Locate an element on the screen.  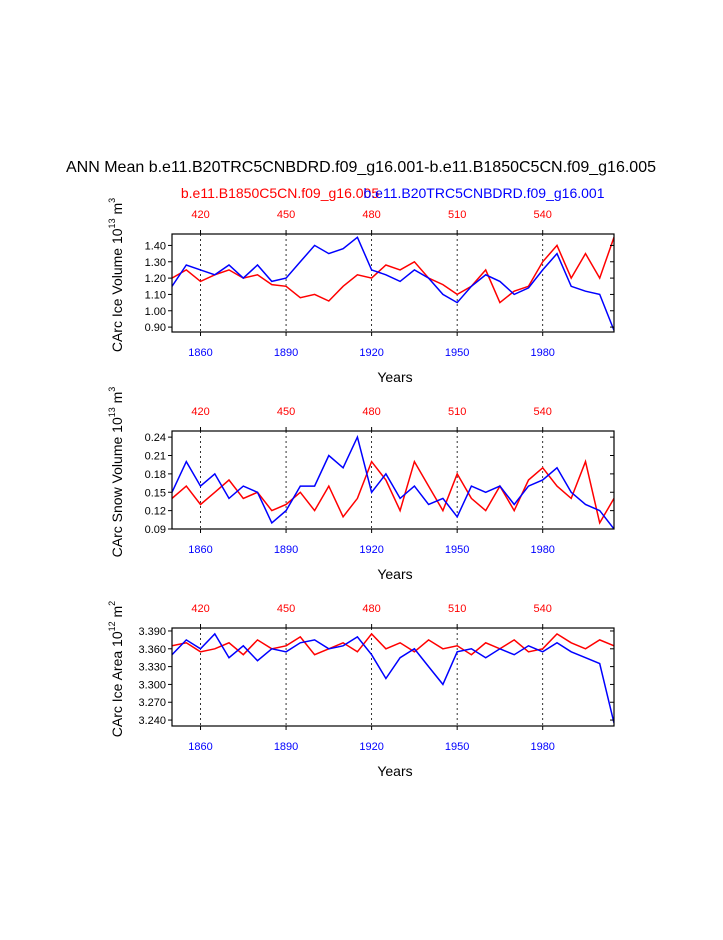
y-tick-label: 1.10 is located at coordinates (155, 295).